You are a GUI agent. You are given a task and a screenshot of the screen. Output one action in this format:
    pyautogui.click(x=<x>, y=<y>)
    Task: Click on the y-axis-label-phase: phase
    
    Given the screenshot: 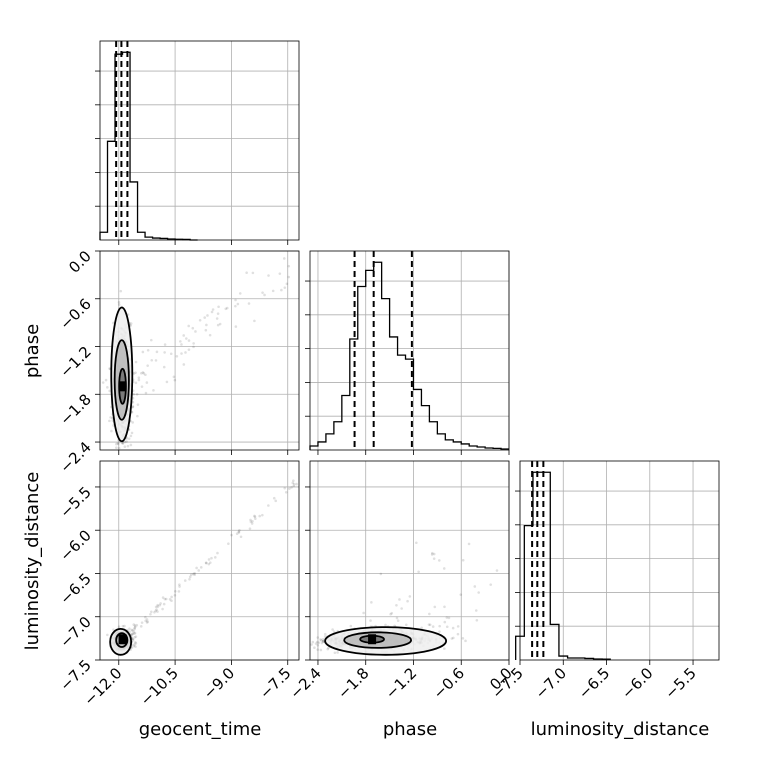 What is the action you would take?
    pyautogui.click(x=32, y=351)
    